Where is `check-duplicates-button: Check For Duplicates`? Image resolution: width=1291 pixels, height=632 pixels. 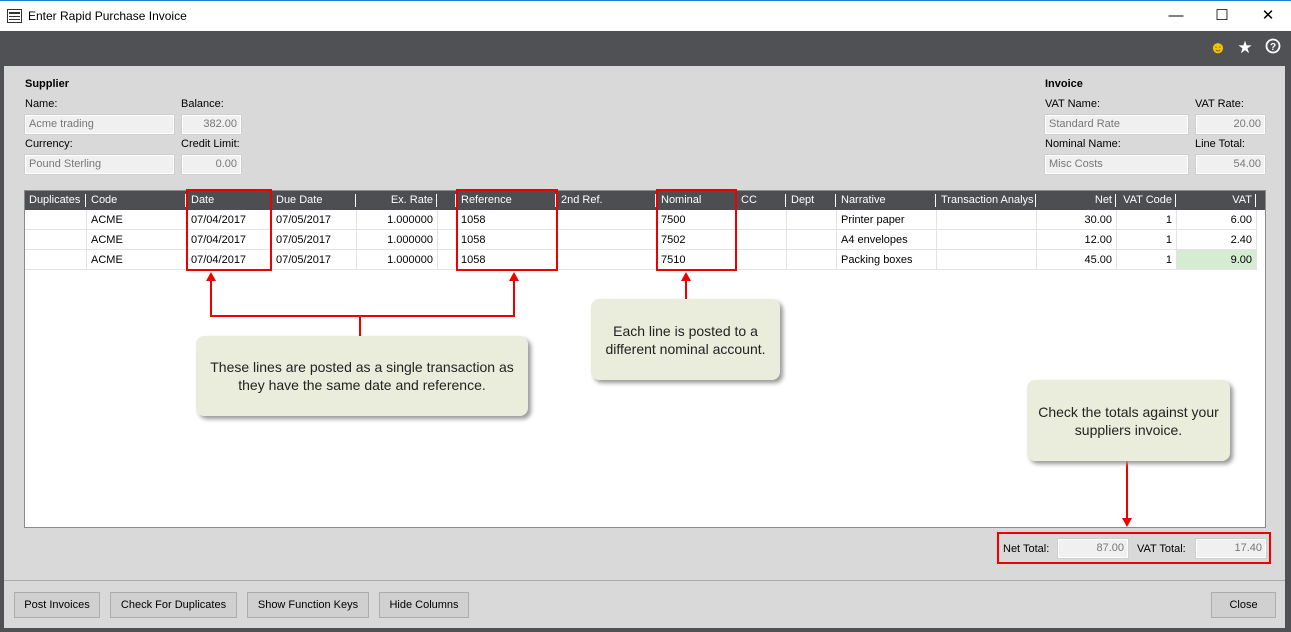 check-duplicates-button: Check For Duplicates is located at coordinates (173, 605).